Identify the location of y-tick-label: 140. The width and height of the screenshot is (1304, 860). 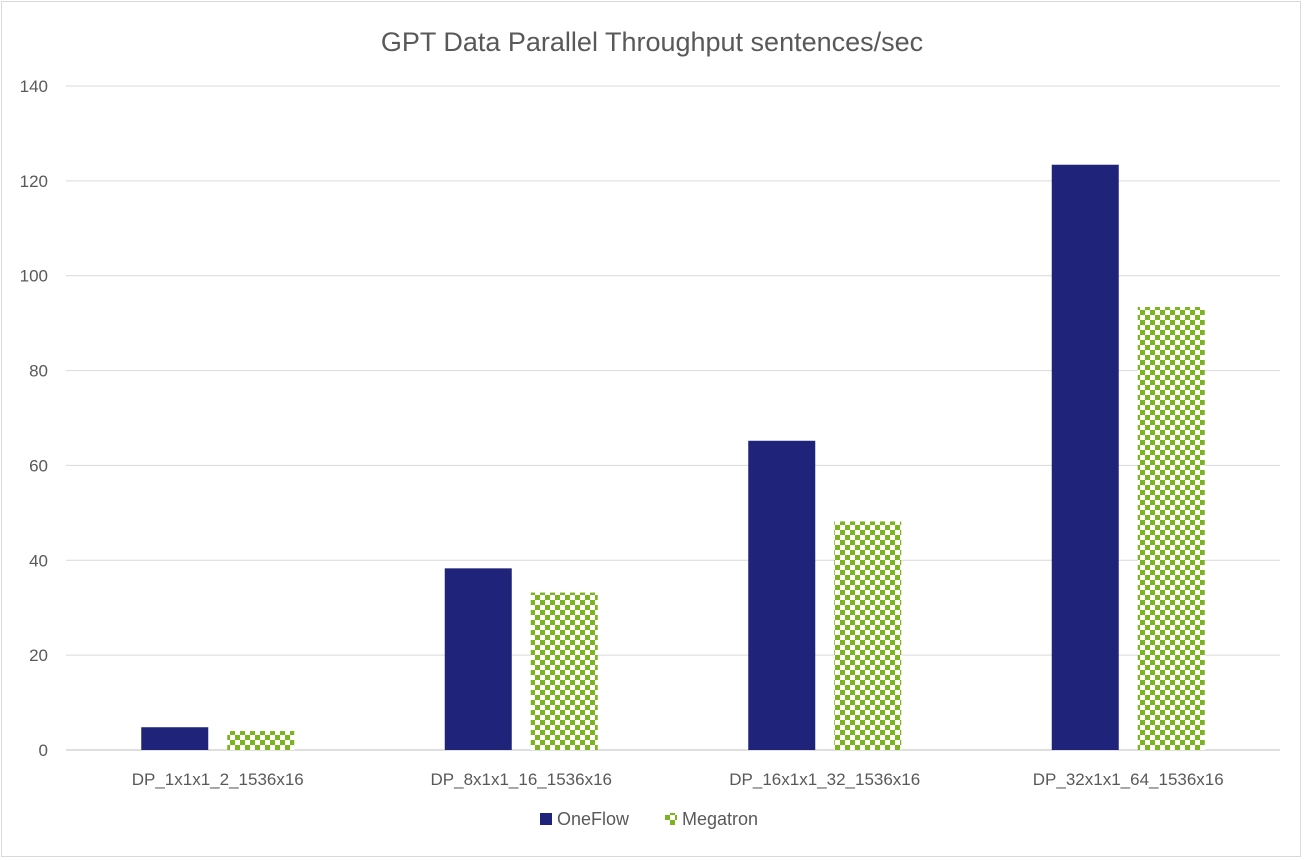
(34, 86).